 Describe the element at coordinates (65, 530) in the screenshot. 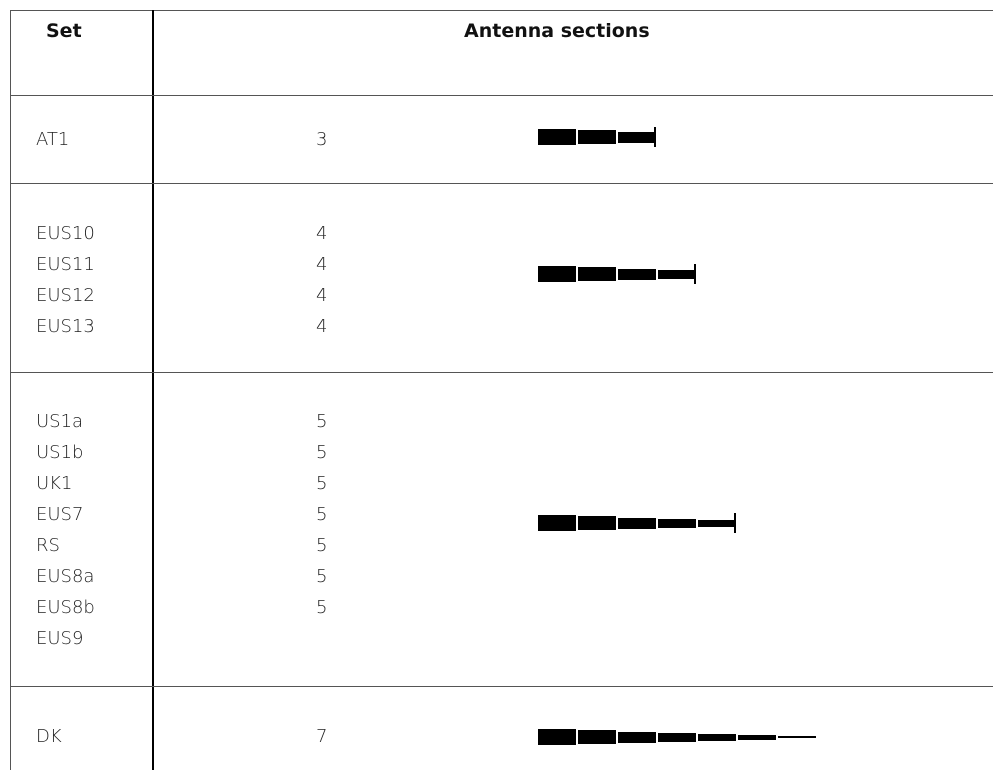

I see `row-sets-us: US1a US1b UK1 EUS7 RS EUS8a EUS8b EUS9` at that location.